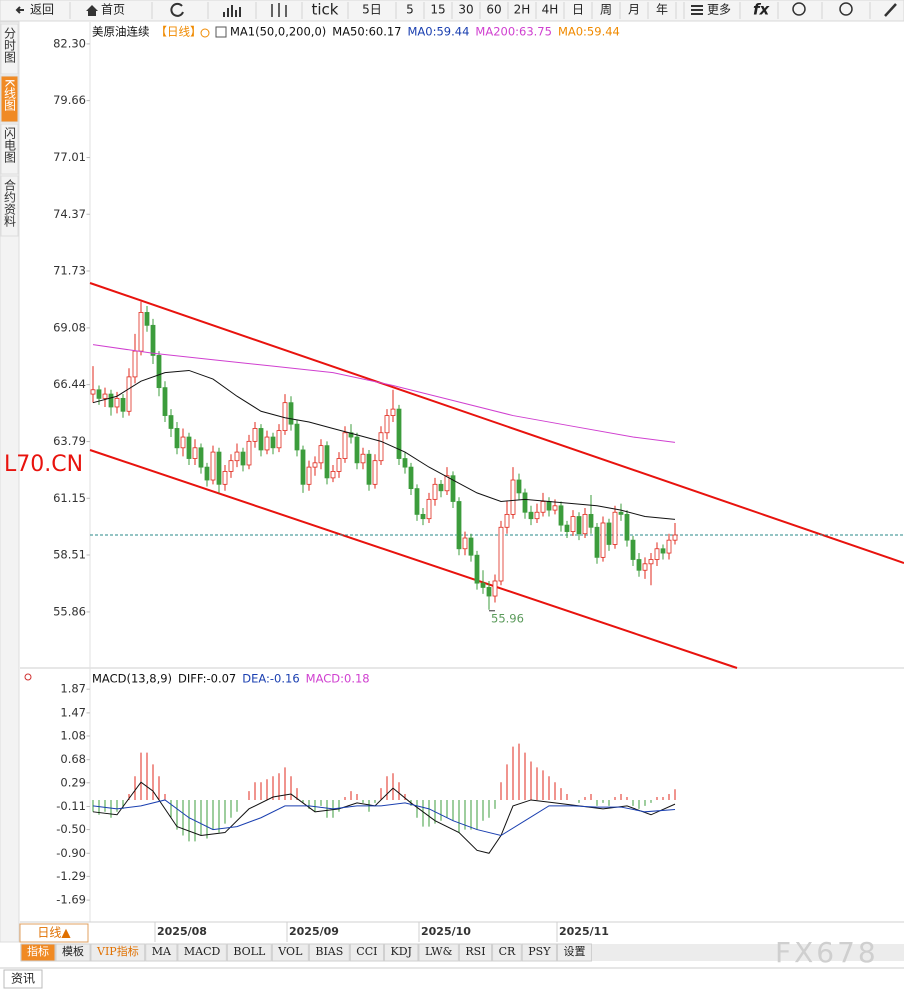 This screenshot has width=904, height=989. I want to click on bottom-tab-label: BOLL, so click(249, 951).